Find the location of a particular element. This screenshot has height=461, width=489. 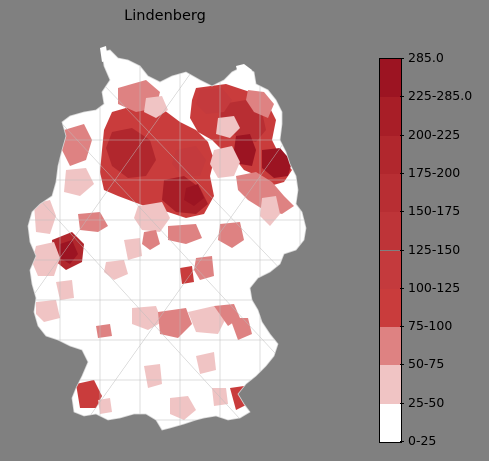

district-cluster-magdeburg is located at coordinates (189, 161).